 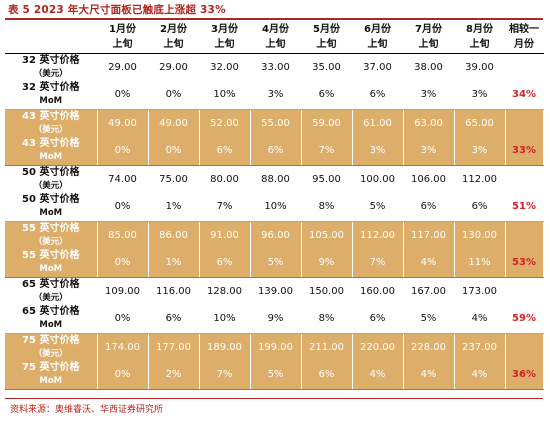 What do you see at coordinates (274, 19) in the screenshot?
I see `top-rule` at bounding box center [274, 19].